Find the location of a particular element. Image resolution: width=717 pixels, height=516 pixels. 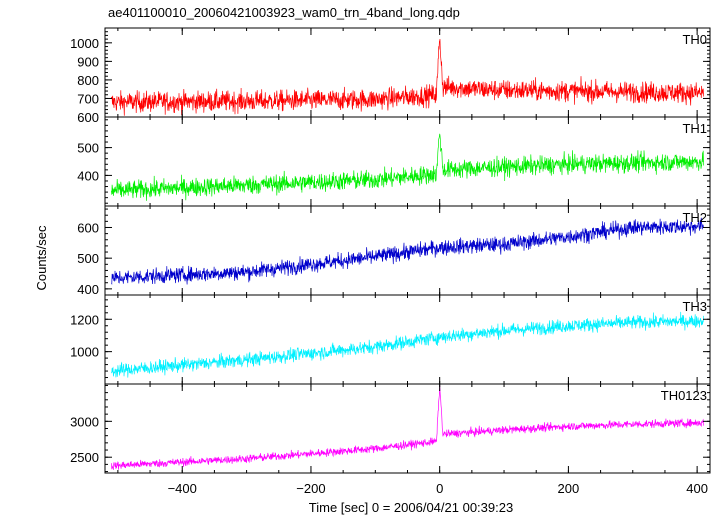

panel-label-th1: TH1 is located at coordinates (694, 128).